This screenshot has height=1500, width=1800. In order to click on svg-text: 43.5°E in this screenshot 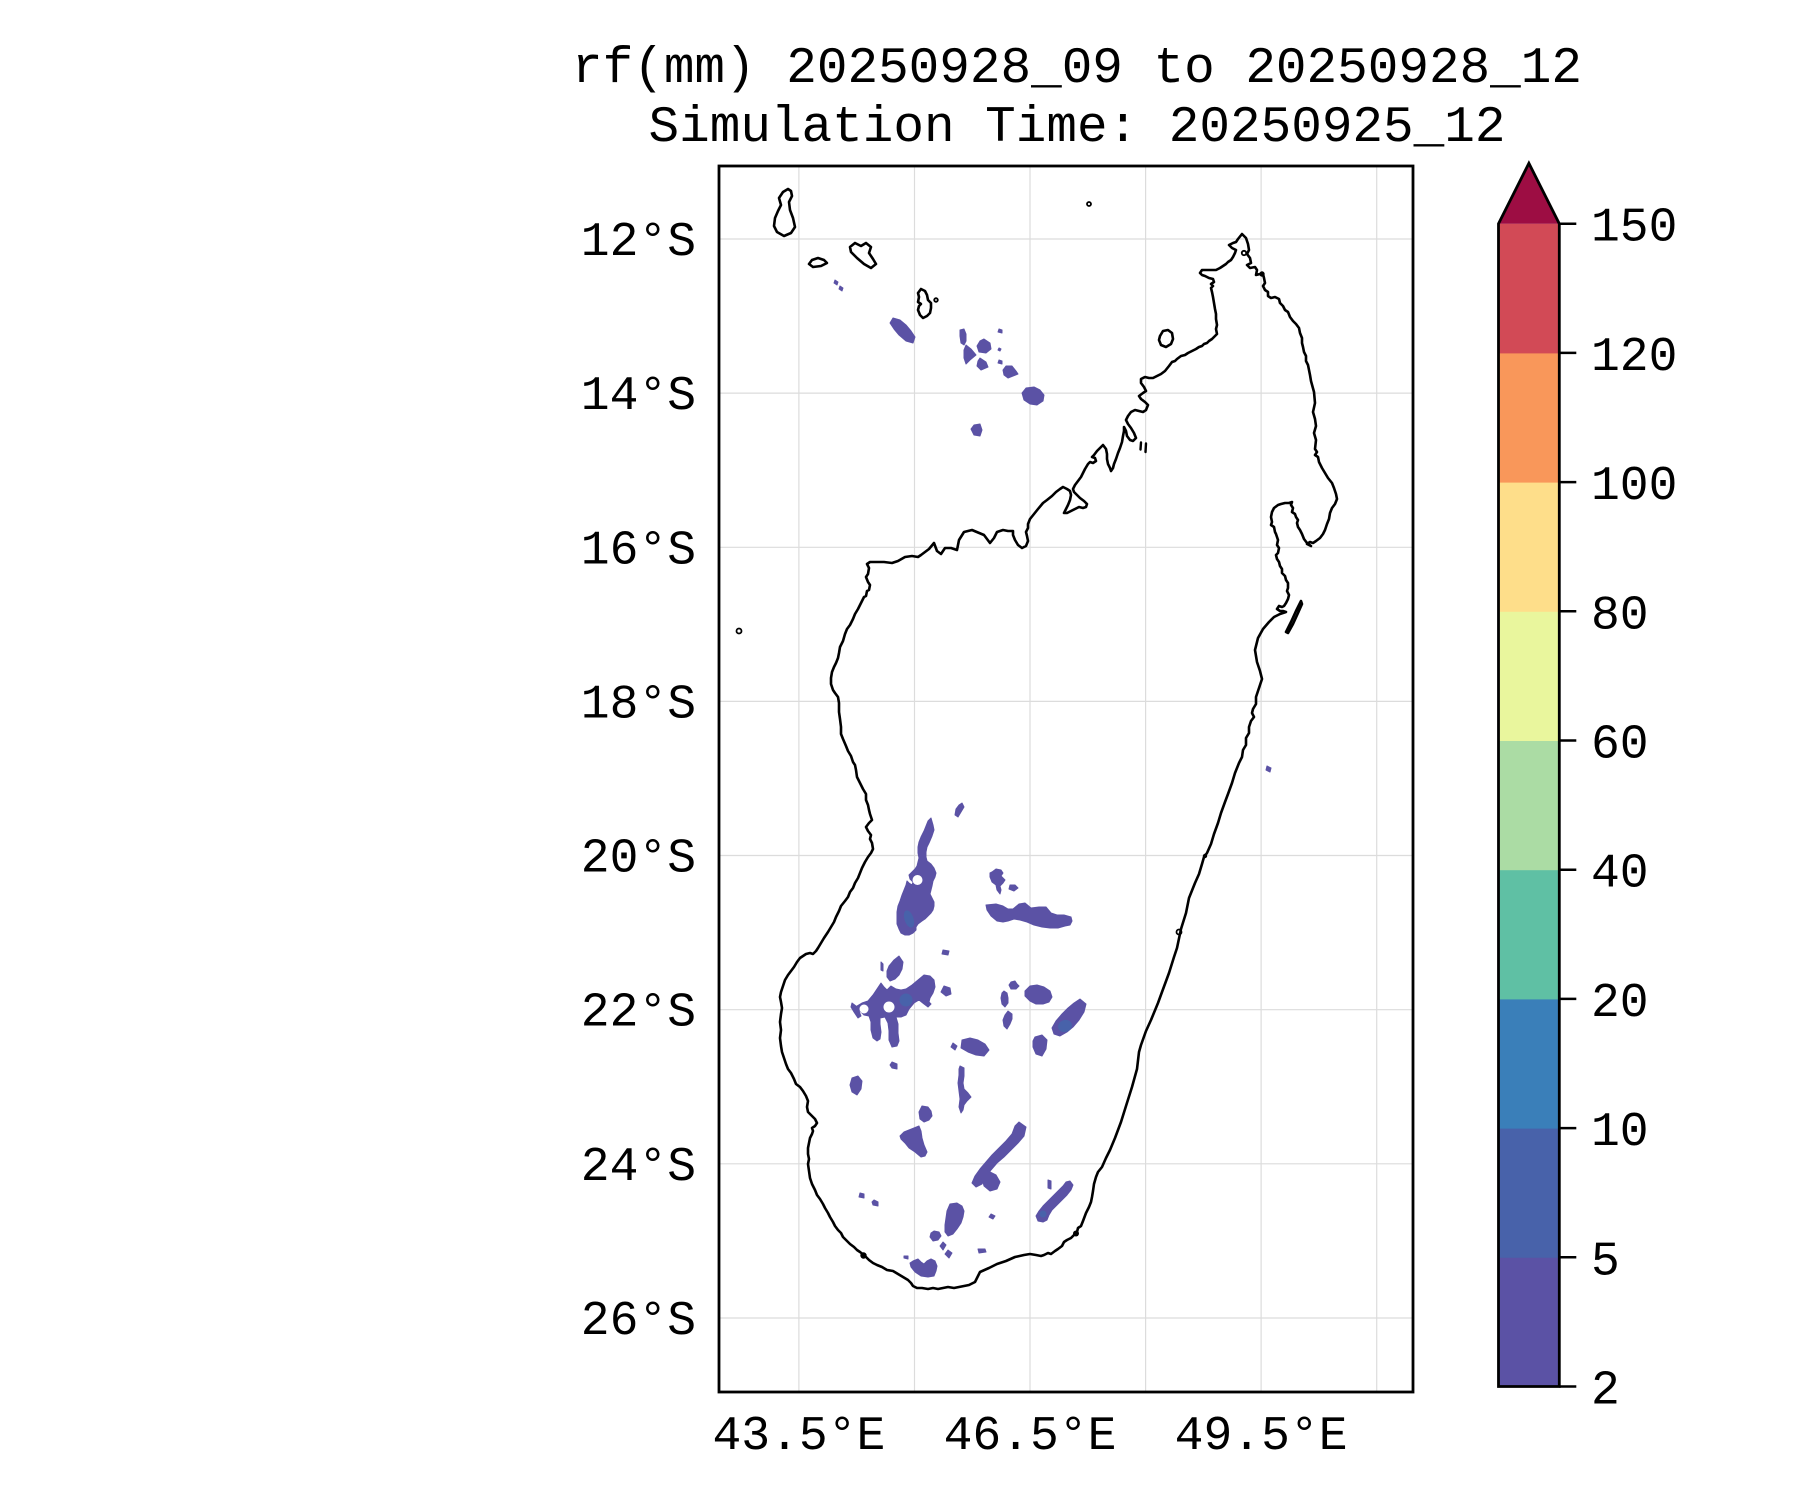, I will do `click(798, 1437)`.